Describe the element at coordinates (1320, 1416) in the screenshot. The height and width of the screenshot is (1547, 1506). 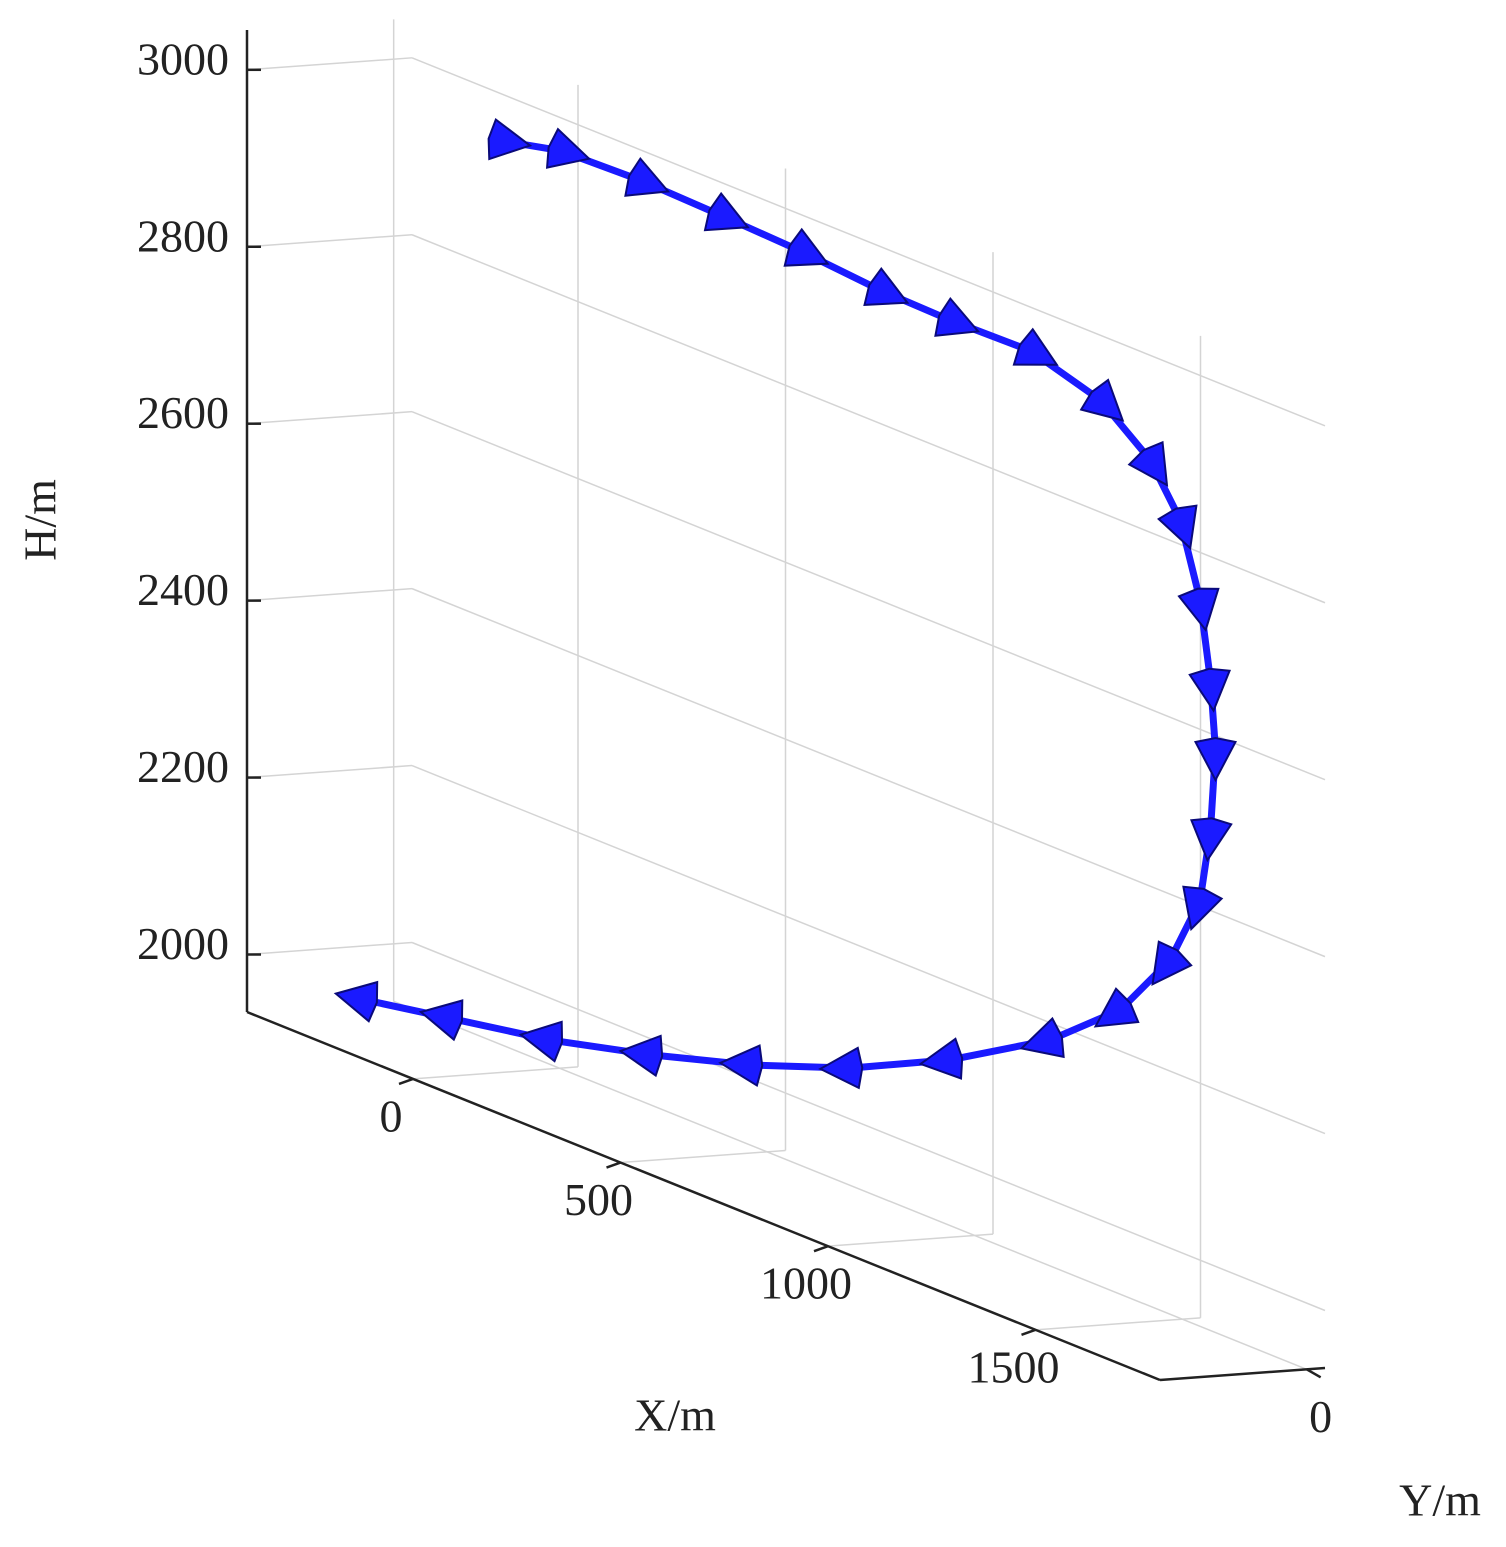
I see `y-tick-label: 0` at that location.